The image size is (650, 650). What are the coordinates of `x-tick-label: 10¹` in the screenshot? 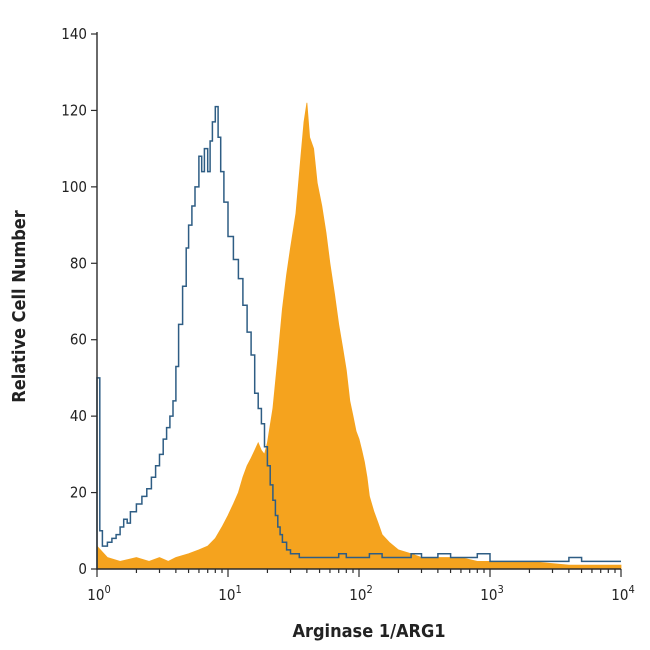 It's located at (229, 593).